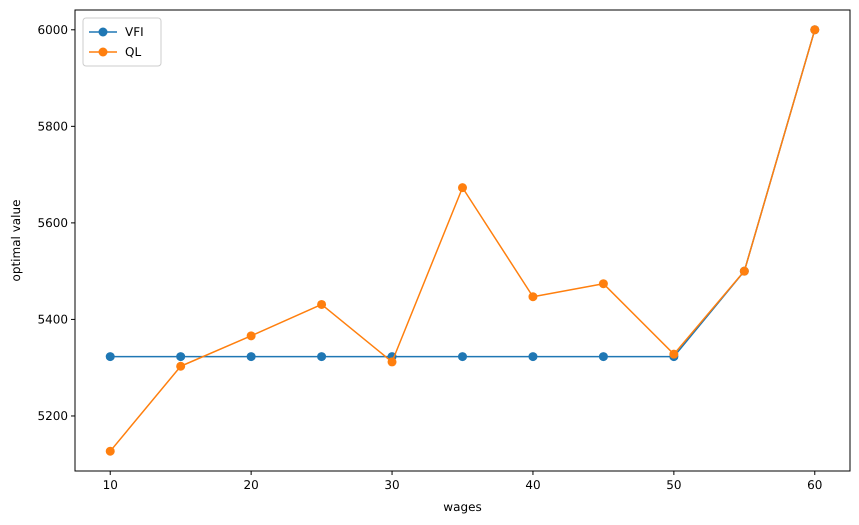 The height and width of the screenshot is (525, 859). What do you see at coordinates (110, 485) in the screenshot?
I see `x-tick-label: 10` at bounding box center [110, 485].